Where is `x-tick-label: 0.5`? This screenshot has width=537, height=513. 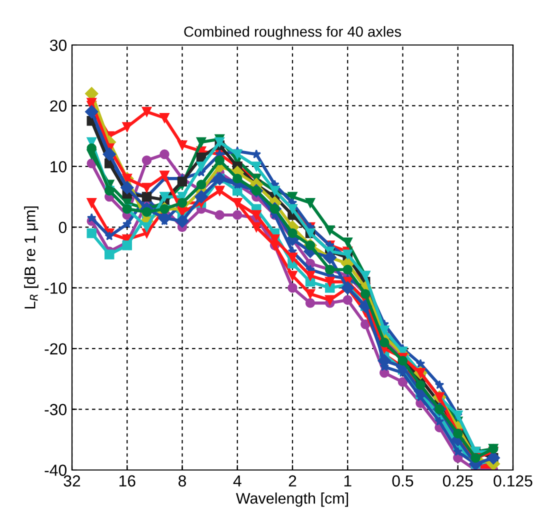 x-tick-label: 0.5 is located at coordinates (403, 481).